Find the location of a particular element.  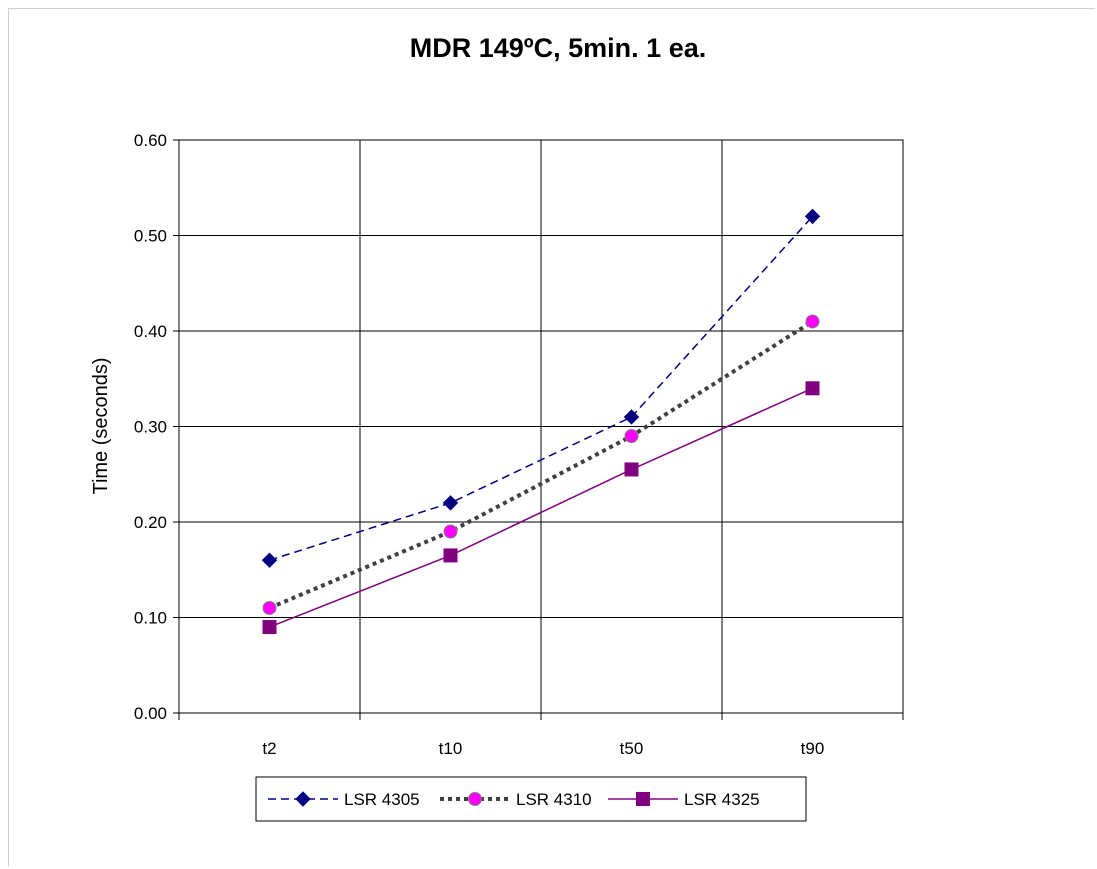

y-tick-label: 0.00 is located at coordinates (150, 713).